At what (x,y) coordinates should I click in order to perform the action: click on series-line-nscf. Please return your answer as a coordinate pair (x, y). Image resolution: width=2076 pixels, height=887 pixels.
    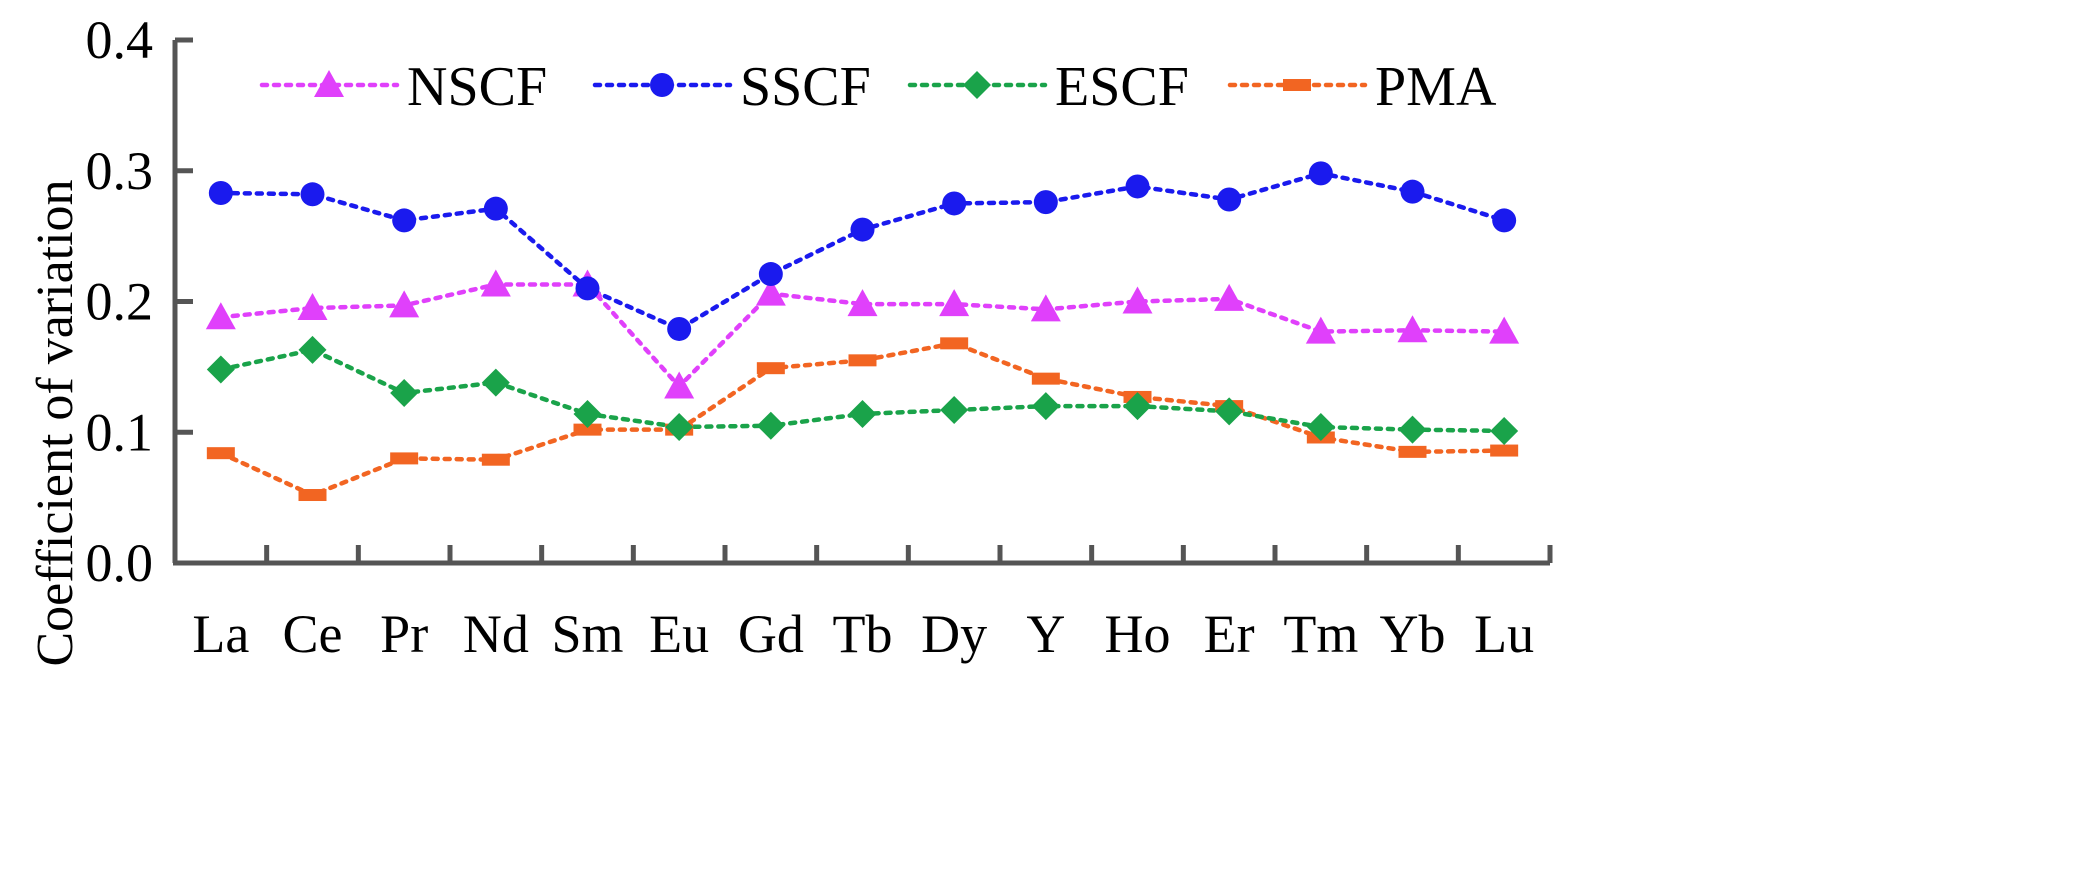
    Looking at the image, I should click on (862, 336).